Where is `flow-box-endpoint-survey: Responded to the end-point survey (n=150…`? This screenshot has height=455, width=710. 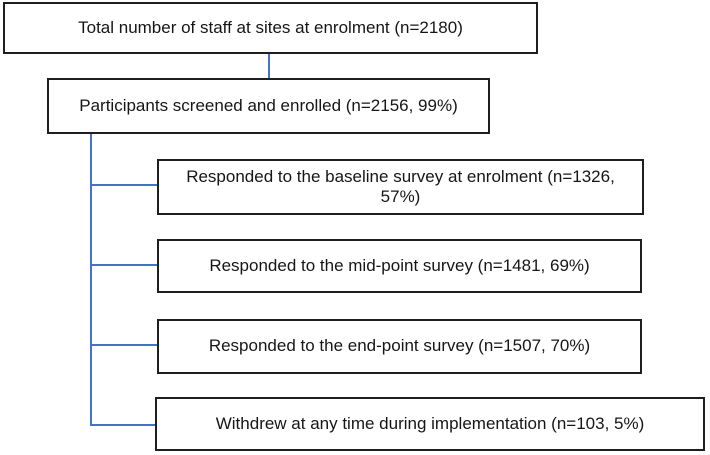
flow-box-endpoint-survey: Responded to the end-point survey (n=150… is located at coordinates (399, 346).